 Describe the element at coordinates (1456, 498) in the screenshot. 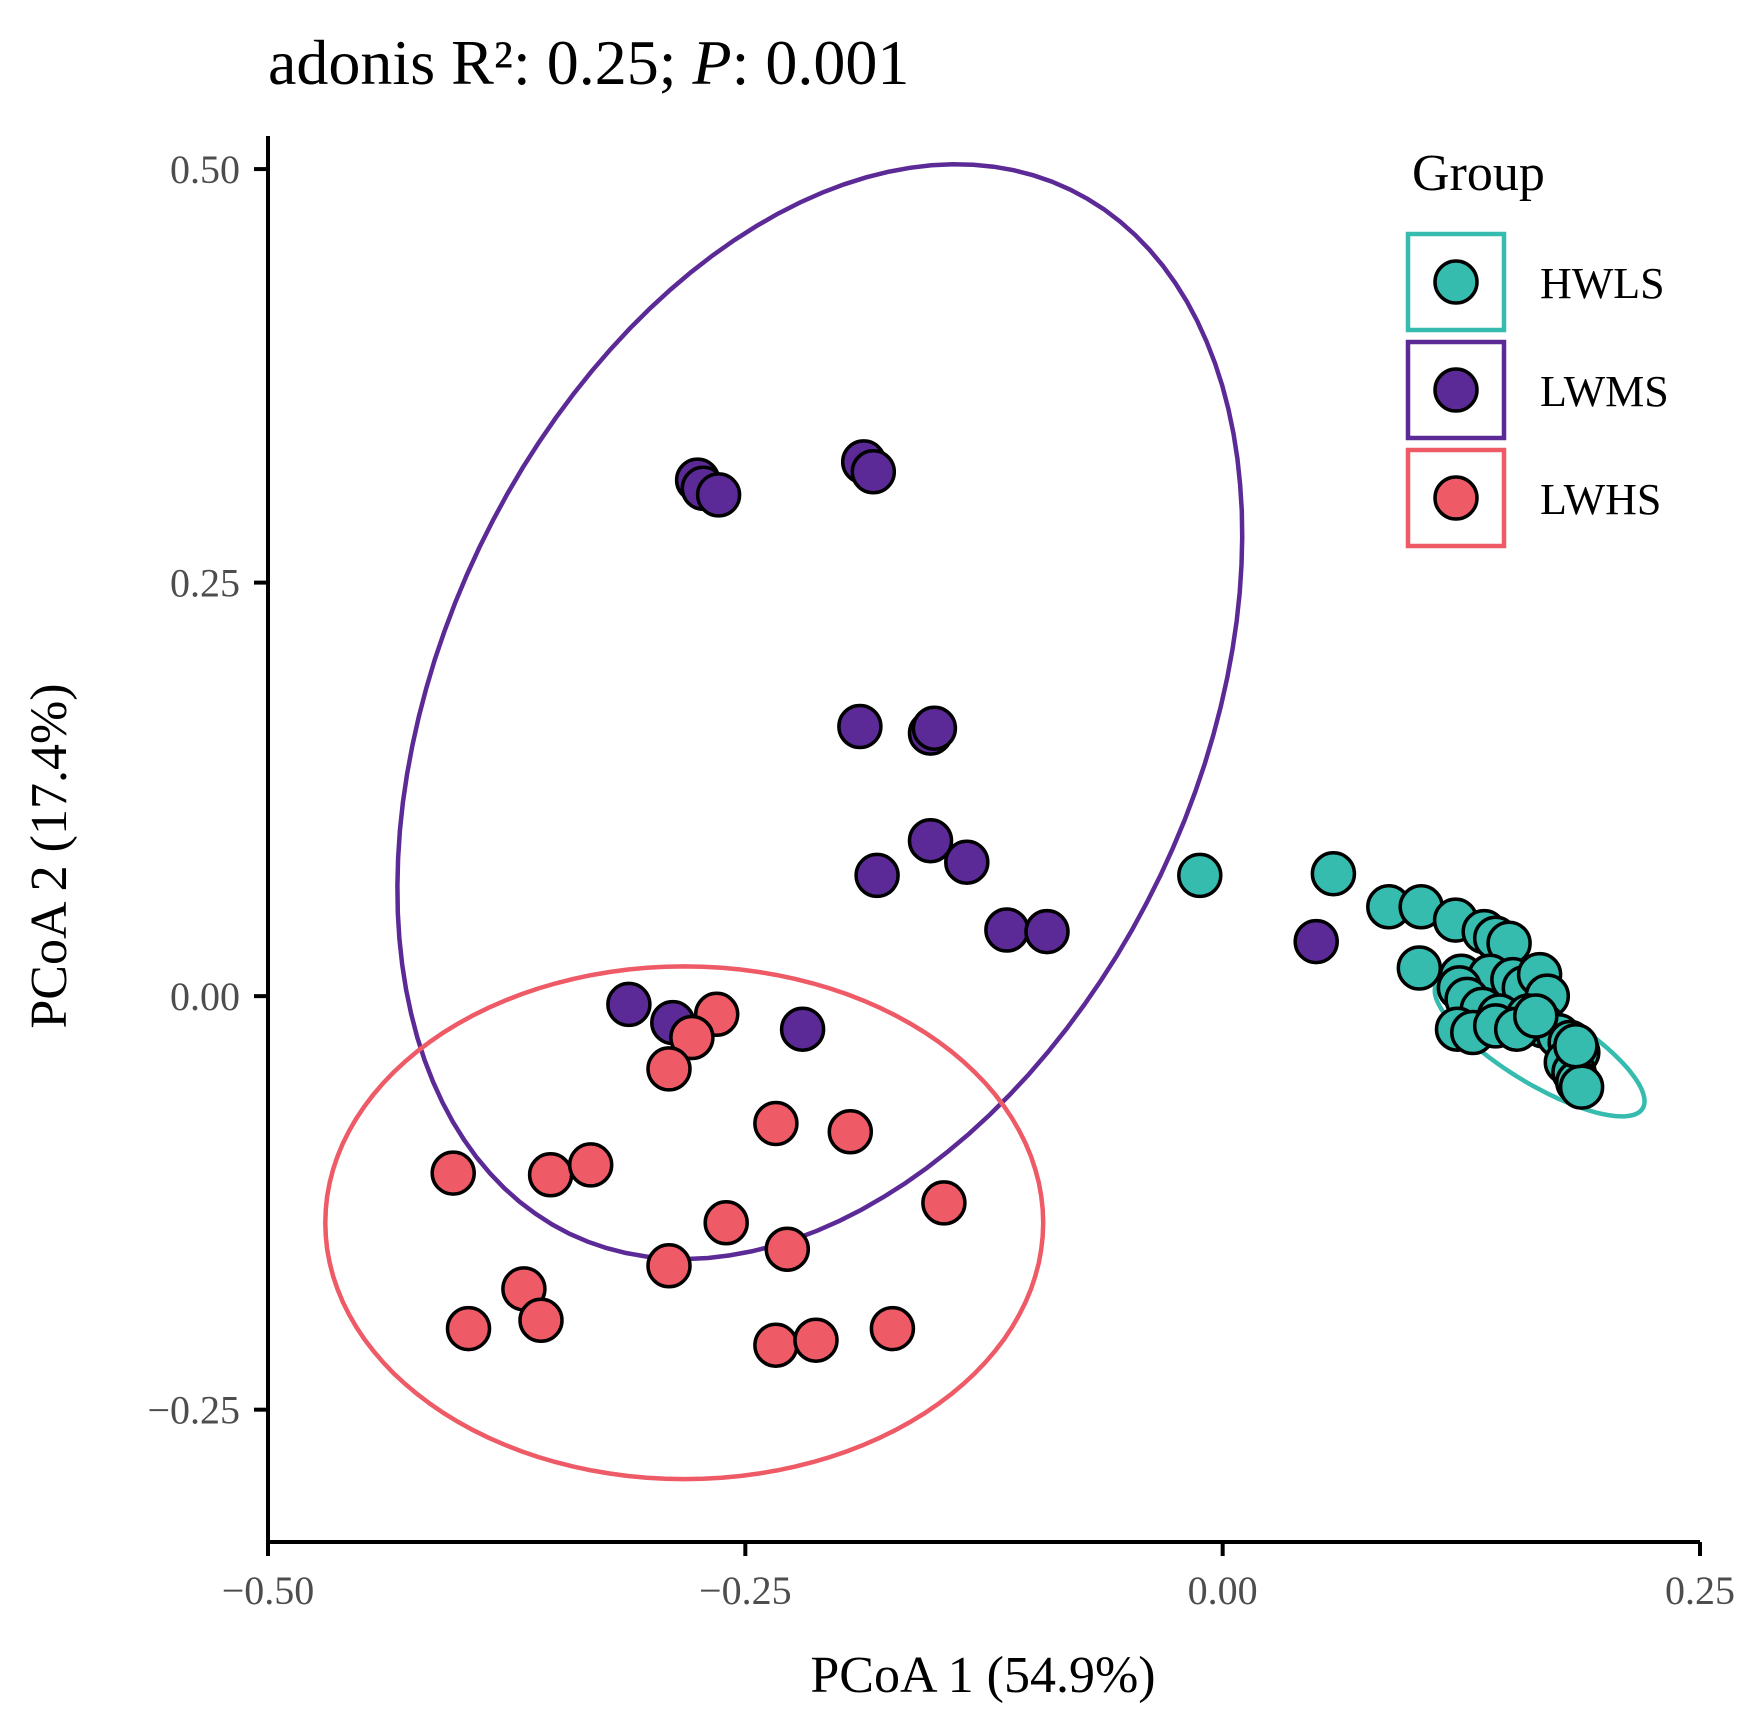

I see `legend-key-point-lwhs` at that location.